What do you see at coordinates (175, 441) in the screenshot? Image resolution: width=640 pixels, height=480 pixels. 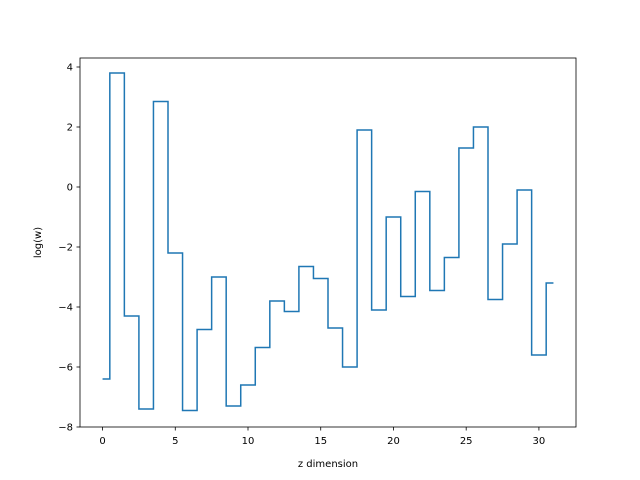 I see `x-tick-label: 5` at bounding box center [175, 441].